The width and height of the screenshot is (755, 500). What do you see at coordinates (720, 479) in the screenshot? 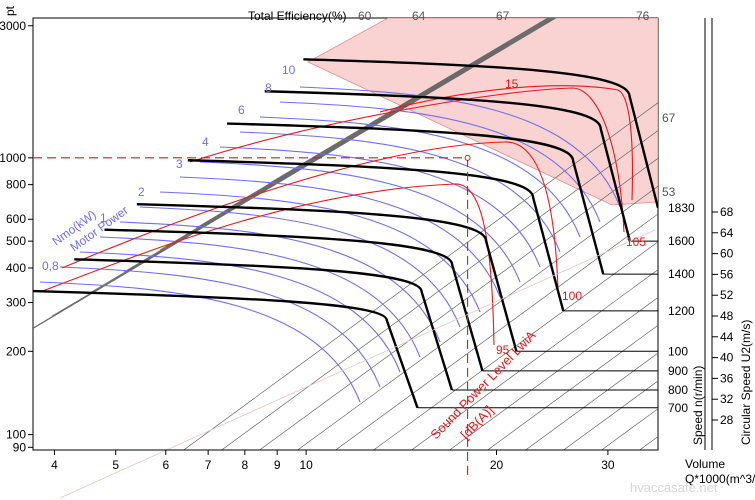
I see `x-axis-label: Q*1000(m^3/h)` at bounding box center [720, 479].